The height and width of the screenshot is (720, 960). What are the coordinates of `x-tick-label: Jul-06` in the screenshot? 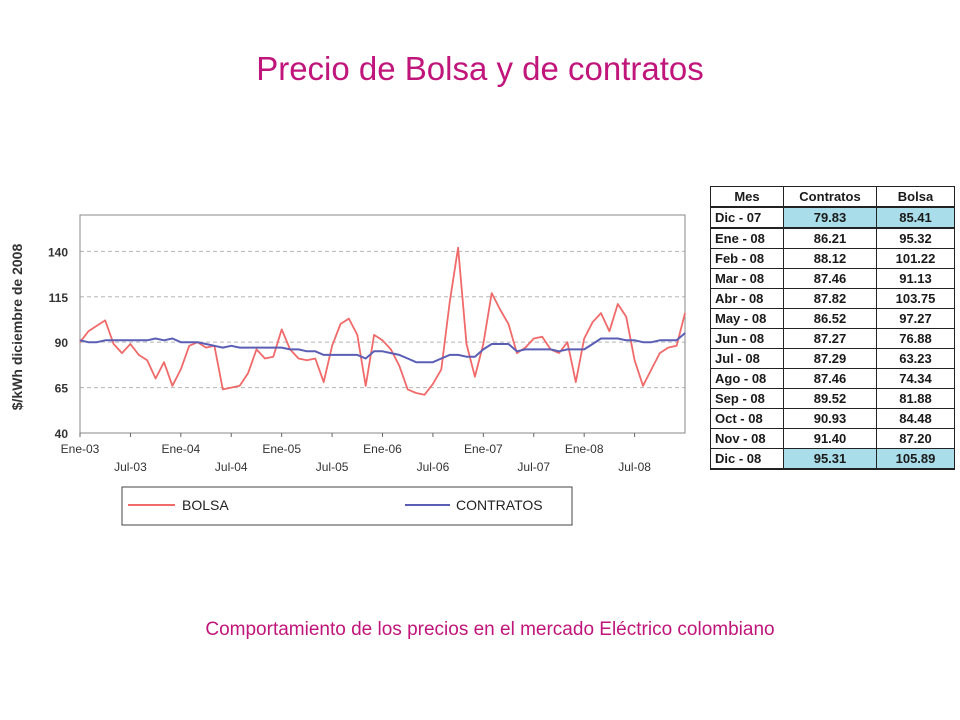 It's located at (433, 467).